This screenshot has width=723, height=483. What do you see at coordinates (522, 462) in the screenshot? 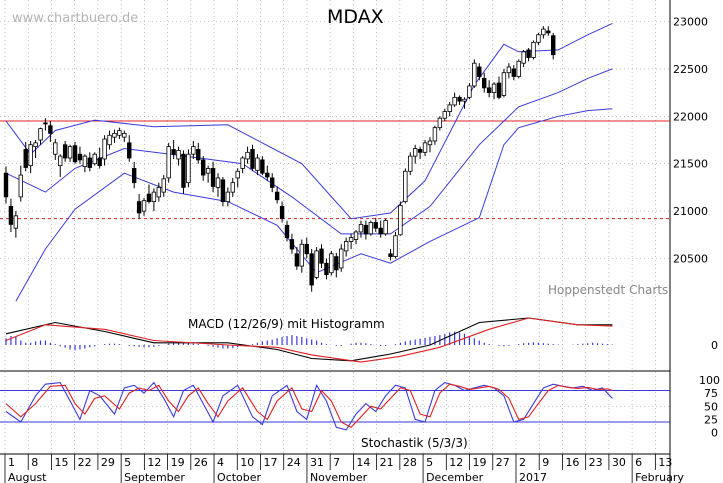
I see `date-tick-label: 2` at bounding box center [522, 462].